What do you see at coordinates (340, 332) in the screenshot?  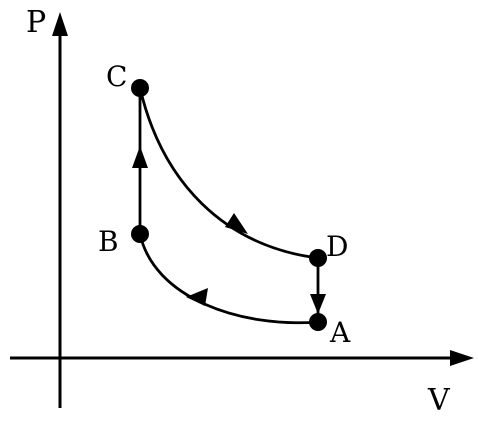 I see `point-a-label: A` at bounding box center [340, 332].